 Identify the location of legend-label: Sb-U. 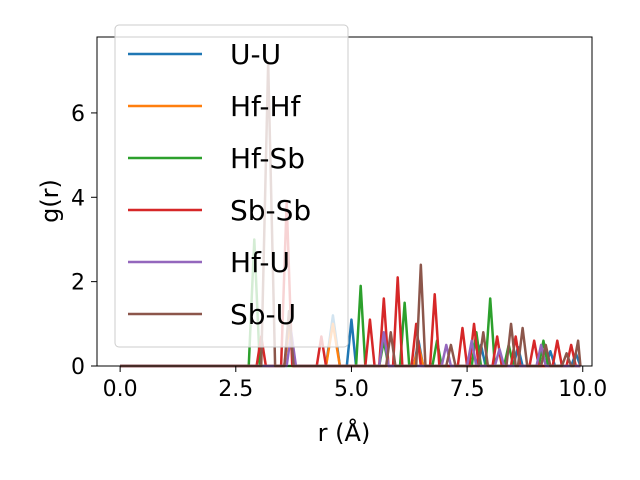
(263, 314).